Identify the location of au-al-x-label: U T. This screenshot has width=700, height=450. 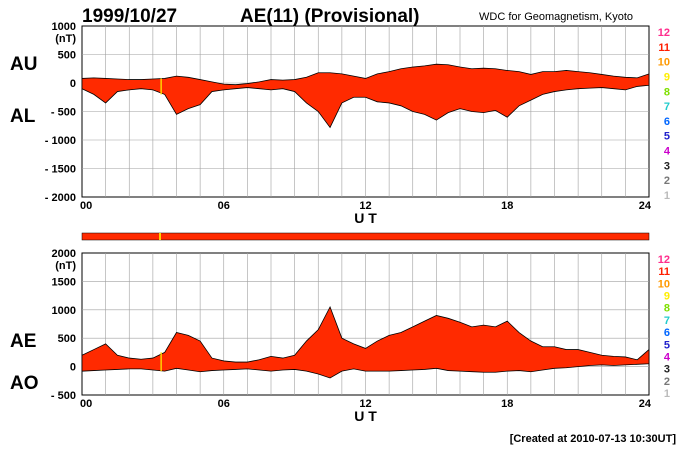
(365, 218).